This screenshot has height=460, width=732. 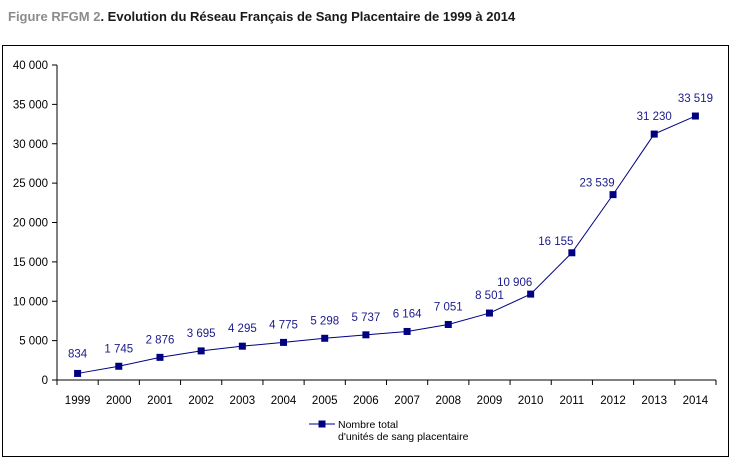 I want to click on x-tick-label: 2013, so click(x=654, y=401).